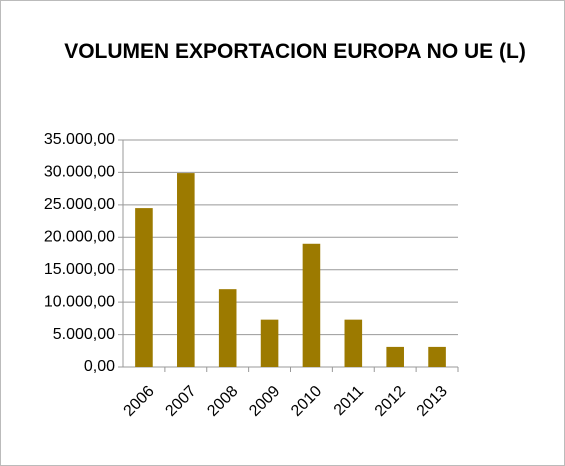  I want to click on y-tick-label: 0,00, so click(99, 366).